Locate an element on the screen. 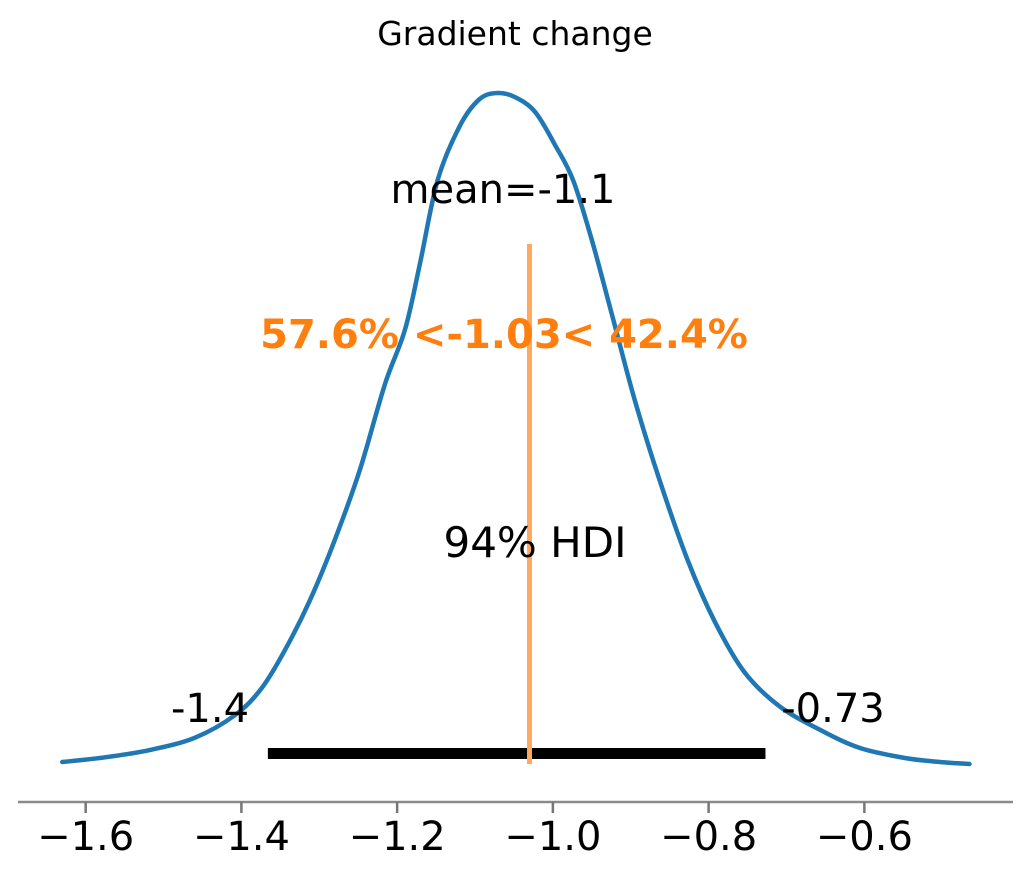  hdi-upper-label: -0.73 is located at coordinates (833, 709).